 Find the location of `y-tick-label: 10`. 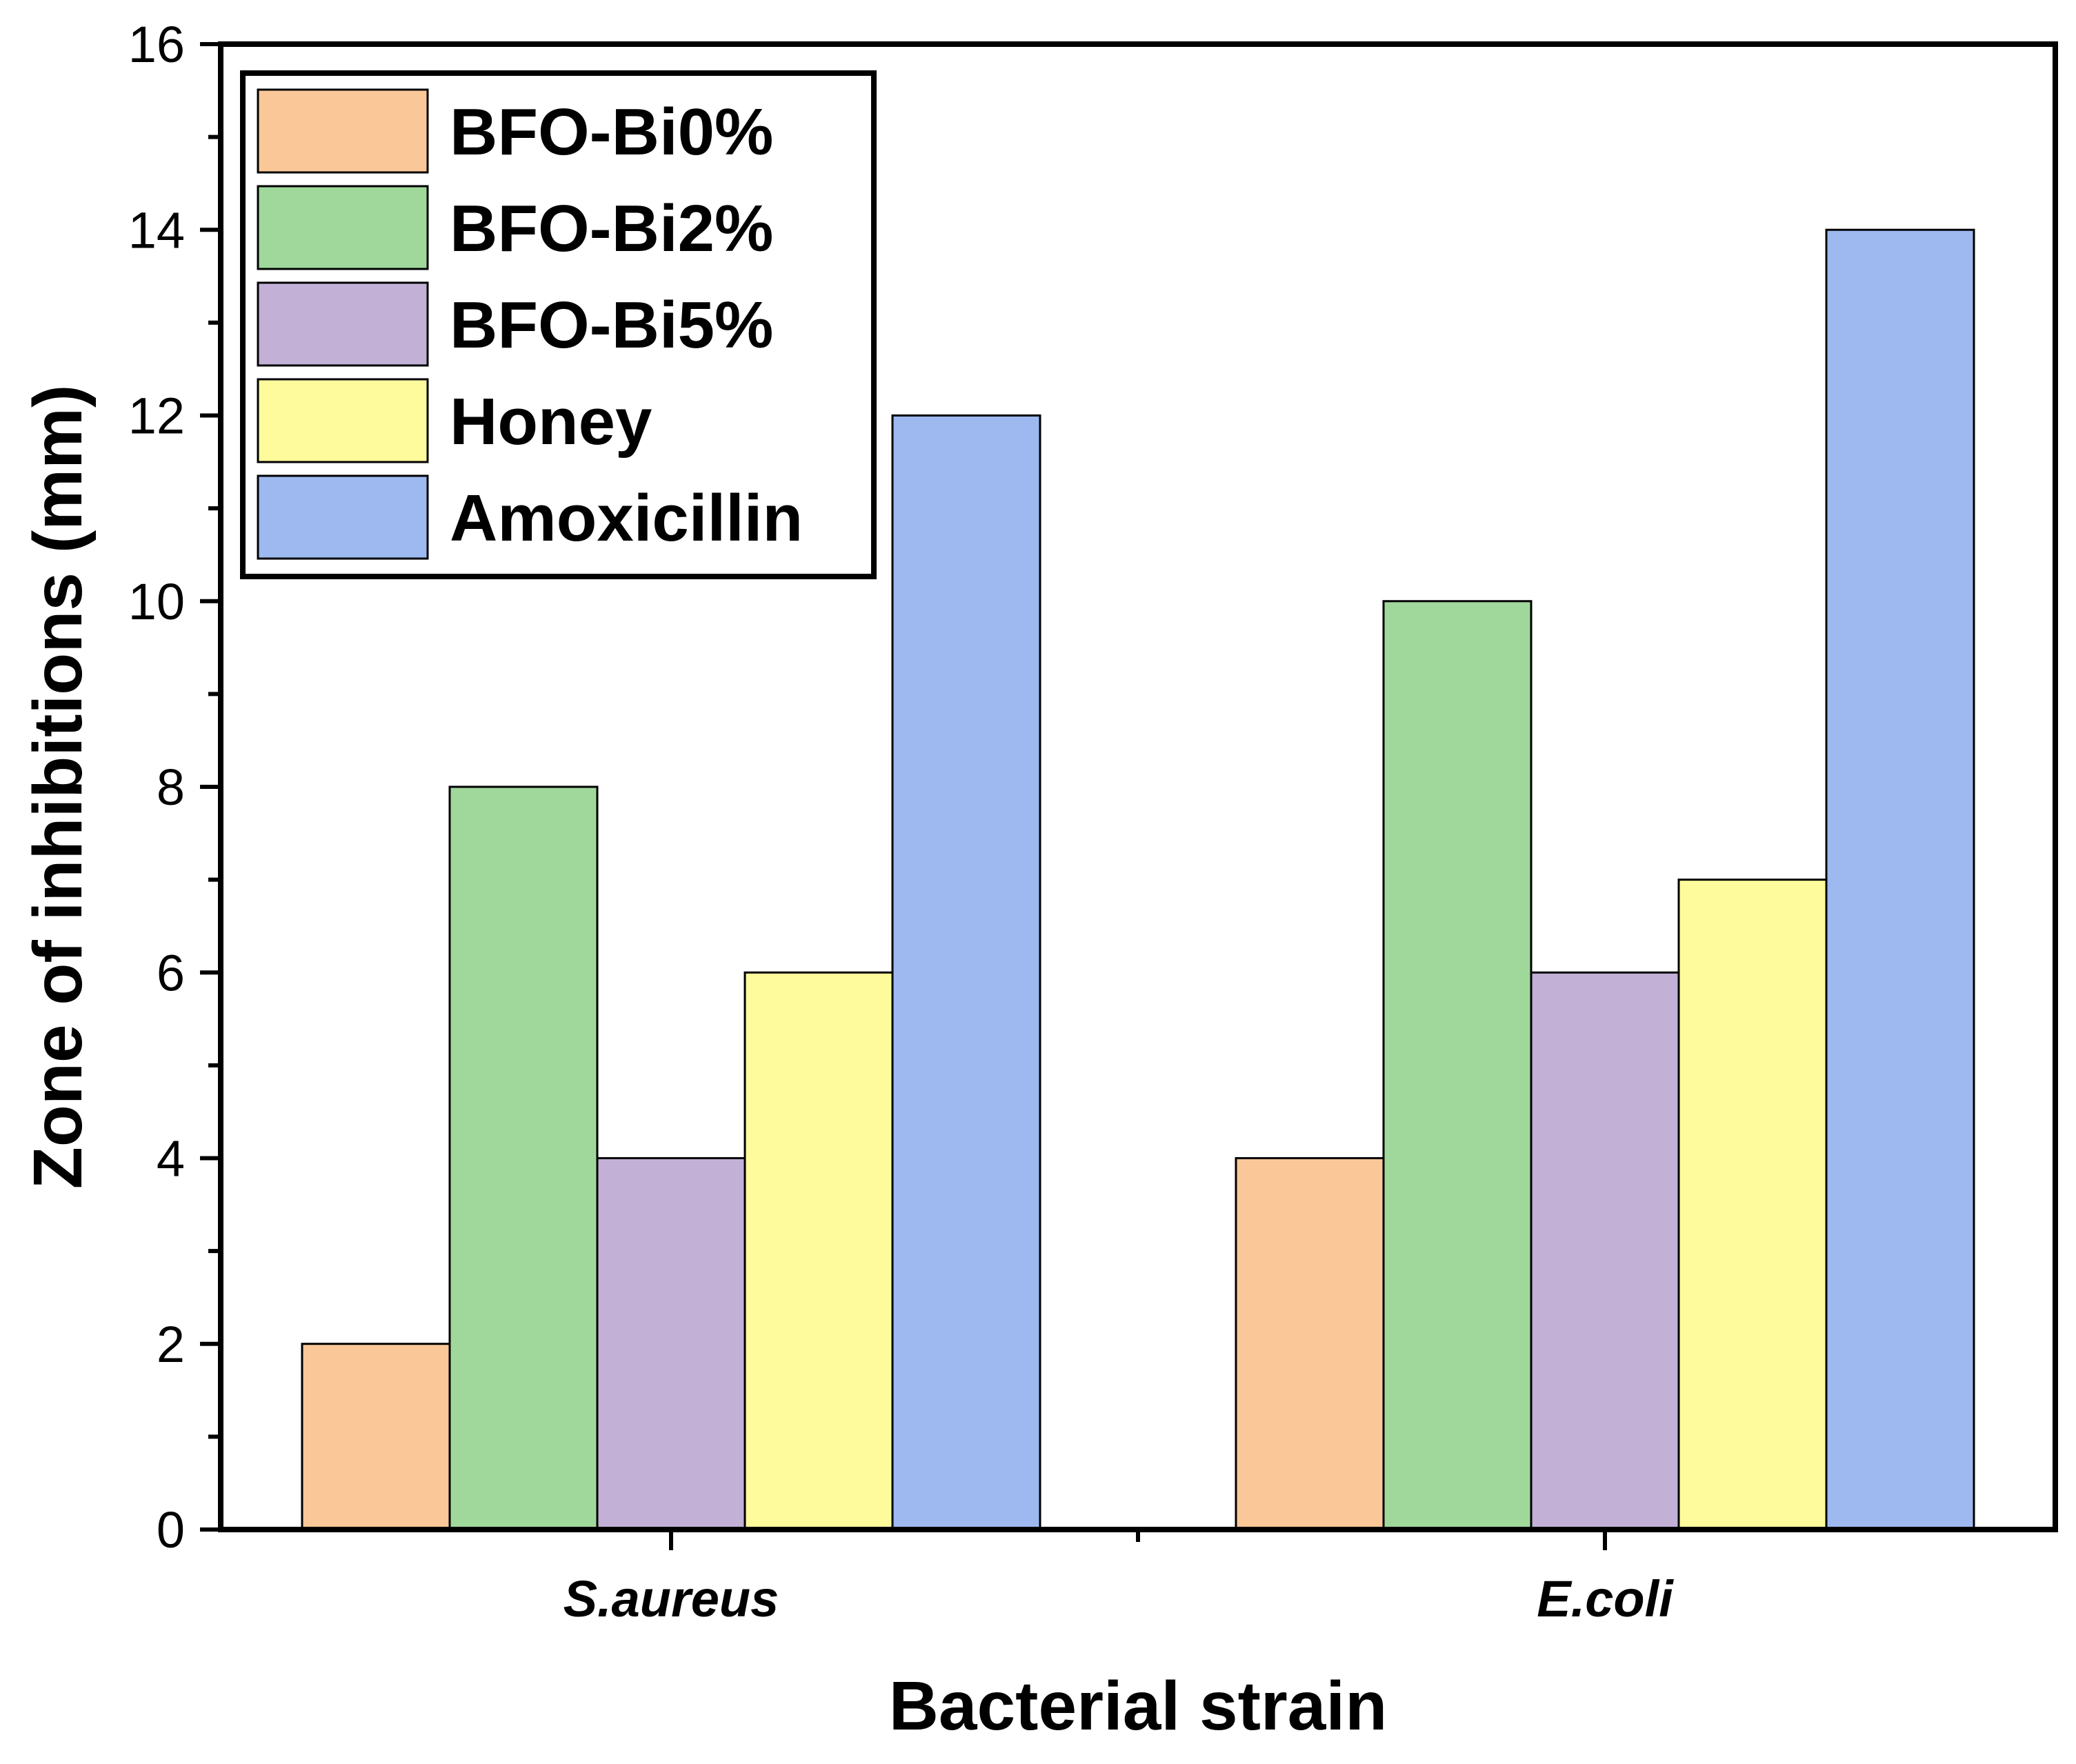

y-tick-label: 10 is located at coordinates (156, 601).